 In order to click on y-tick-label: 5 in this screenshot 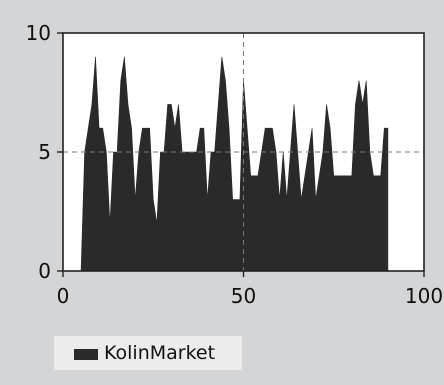, I will do `click(44, 152)`.